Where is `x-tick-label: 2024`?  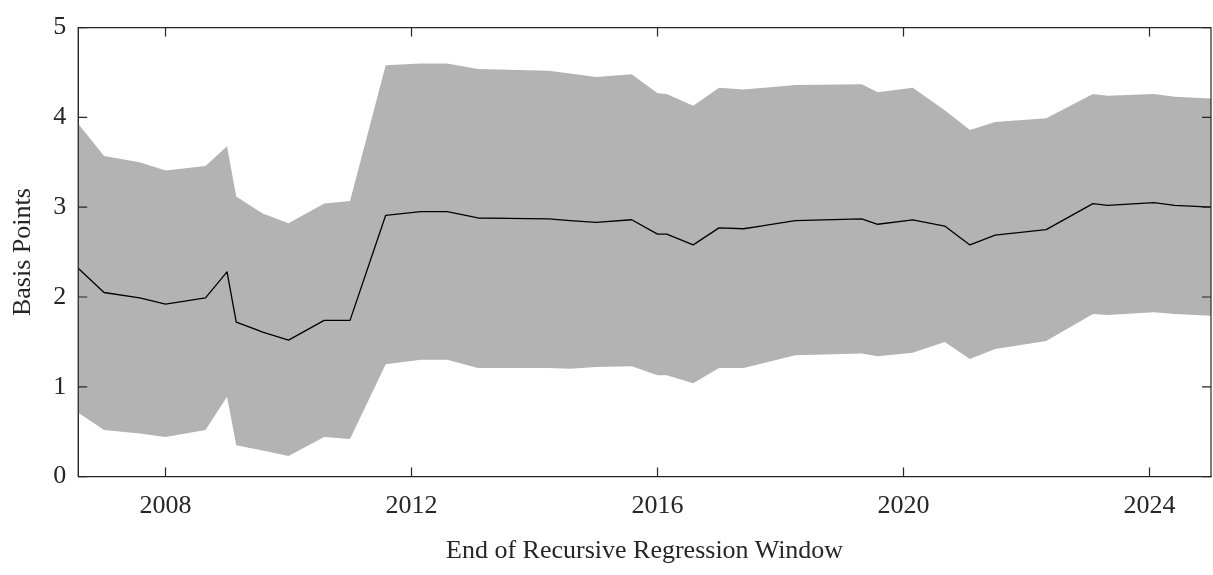 x-tick-label: 2024 is located at coordinates (1149, 505).